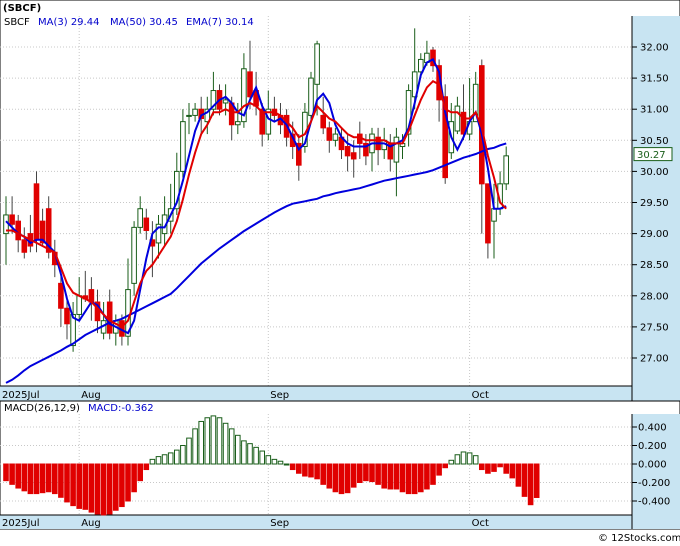 The image size is (680, 546). Describe the element at coordinates (654, 265) in the screenshot. I see `price-ytick-label: 28.50` at that location.